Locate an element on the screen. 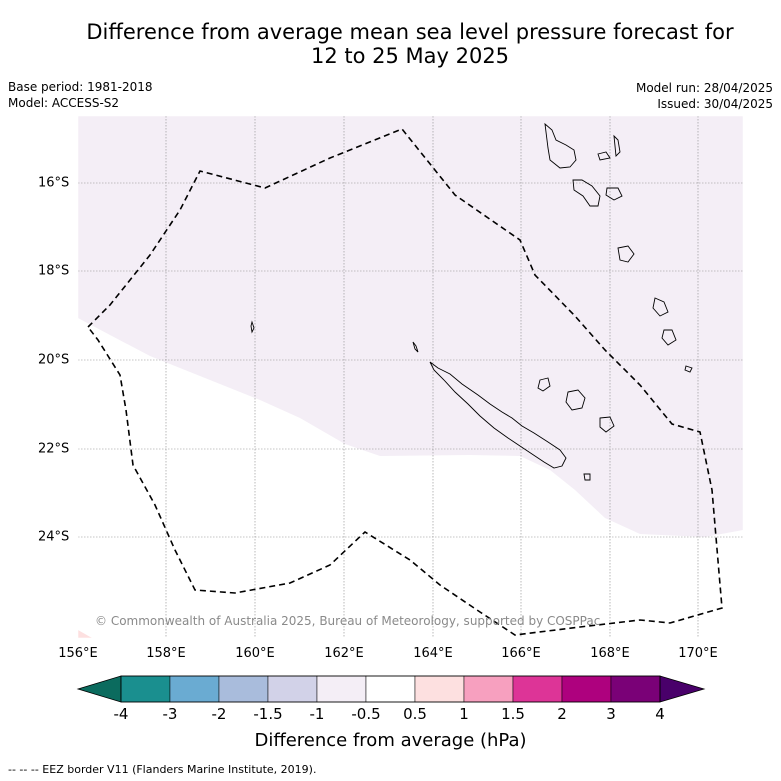 Image resolution: width=781 pixels, height=781 pixels. colorbar-tick-label: -1.5 is located at coordinates (268, 714).